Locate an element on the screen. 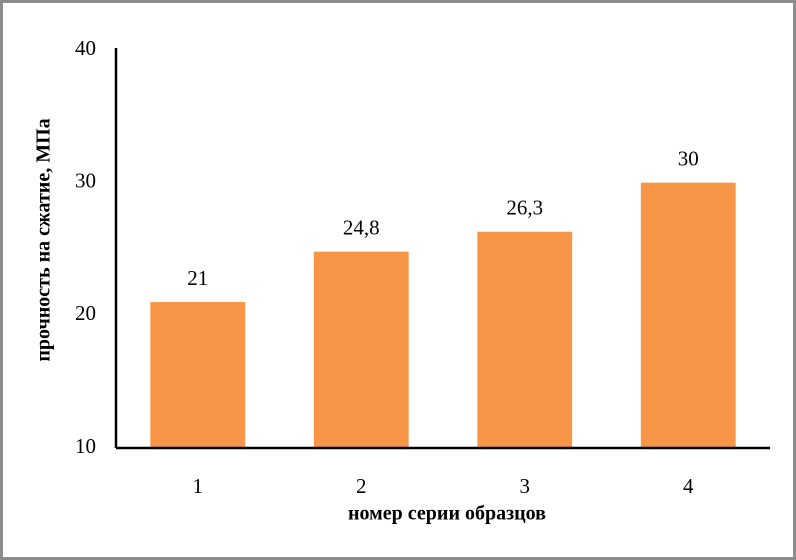  x-tick-label: 2 is located at coordinates (361, 486).